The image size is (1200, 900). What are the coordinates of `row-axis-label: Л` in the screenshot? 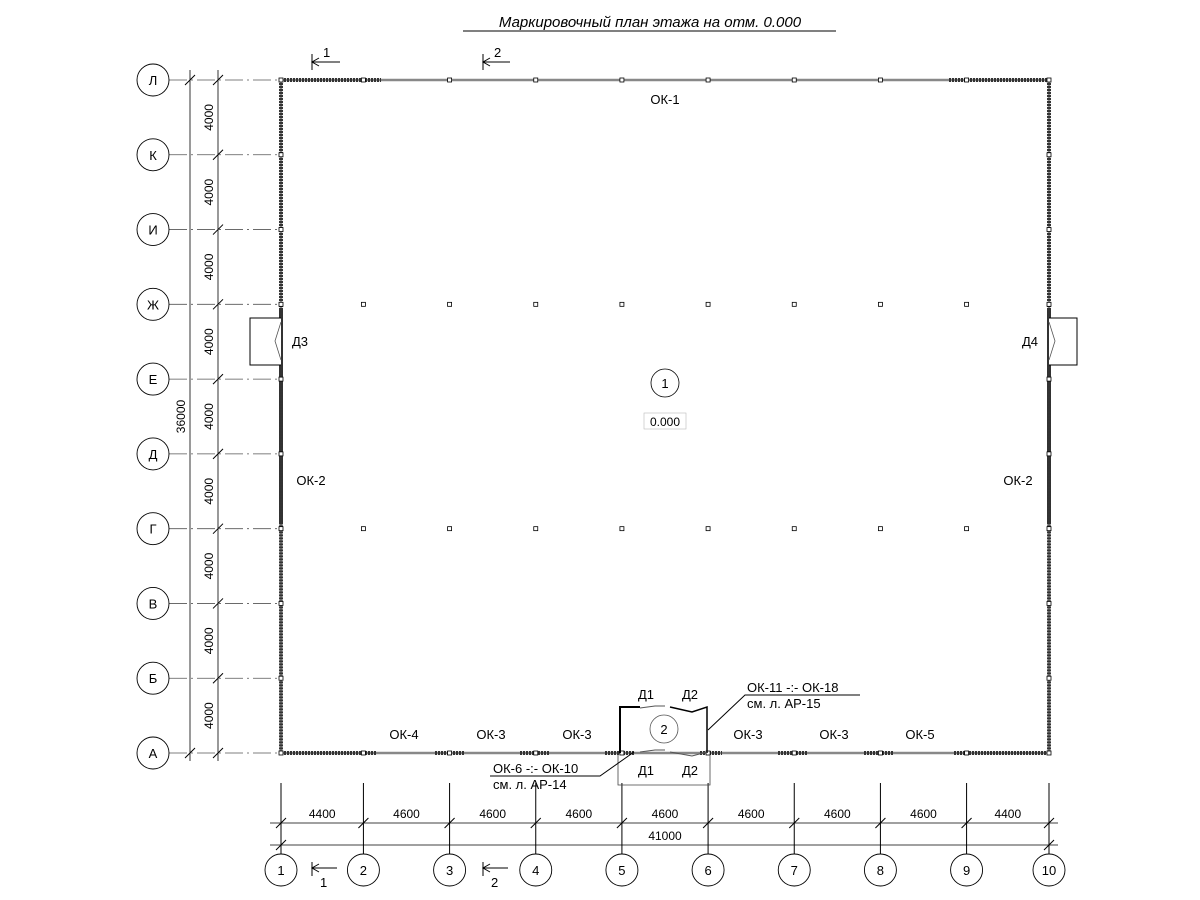 It's located at (153, 80).